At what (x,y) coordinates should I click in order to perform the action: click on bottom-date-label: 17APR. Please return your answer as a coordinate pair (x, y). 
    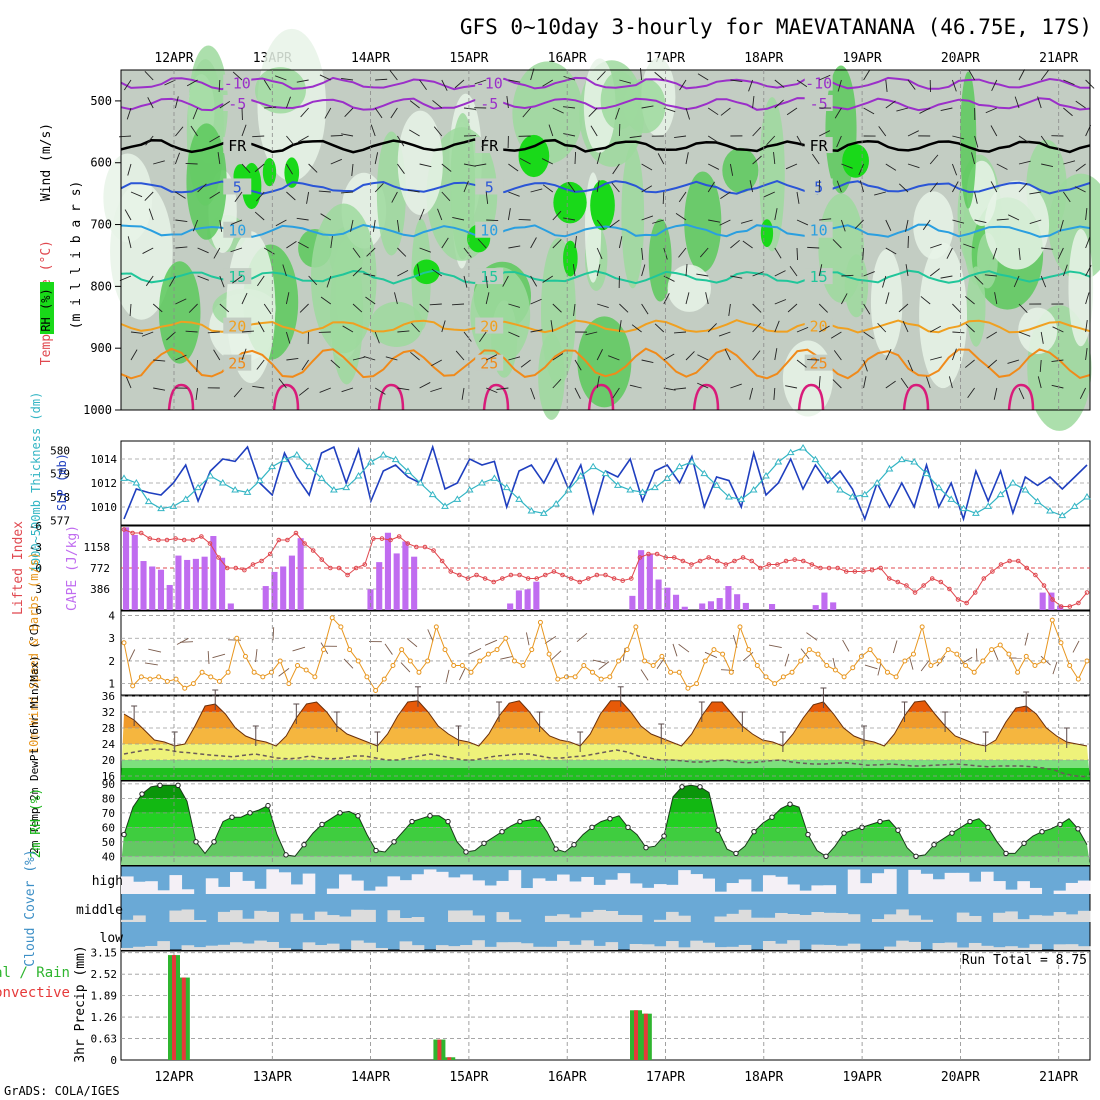
    Looking at the image, I should click on (665, 1077).